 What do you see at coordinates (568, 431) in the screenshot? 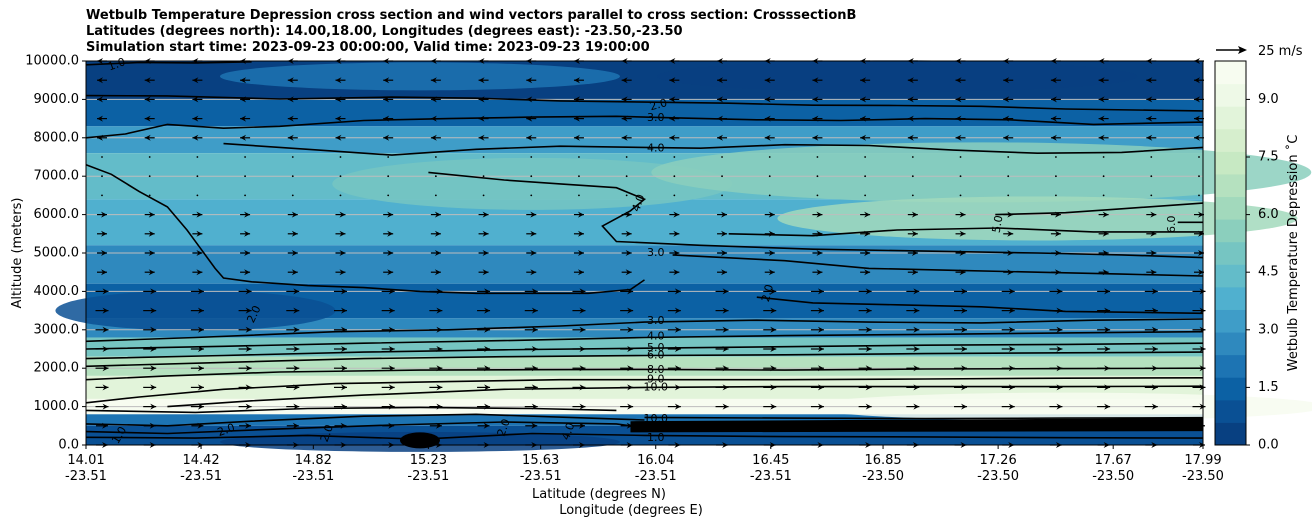
I see `contour-label: 4.0` at bounding box center [568, 431].